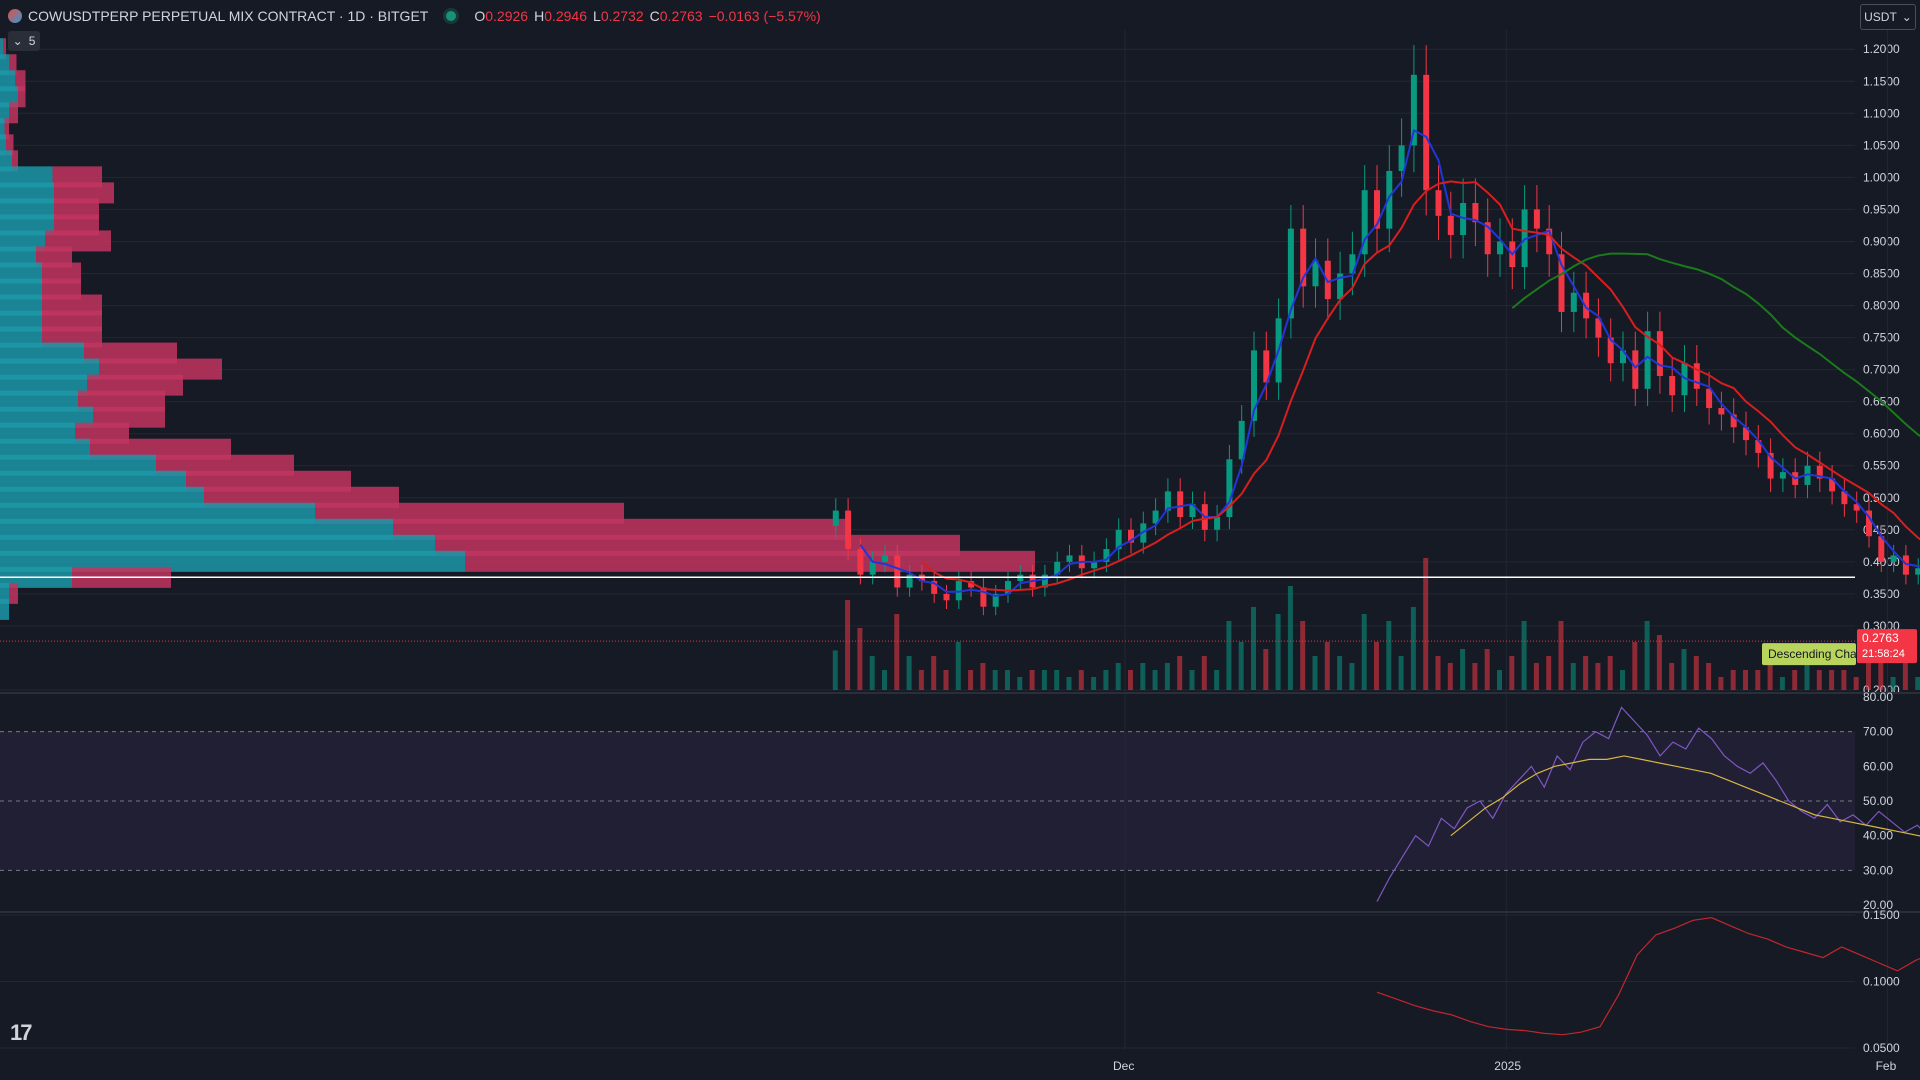  What do you see at coordinates (1881, 915) in the screenshot?
I see `osc-tick-label: 0.1500` at bounding box center [1881, 915].